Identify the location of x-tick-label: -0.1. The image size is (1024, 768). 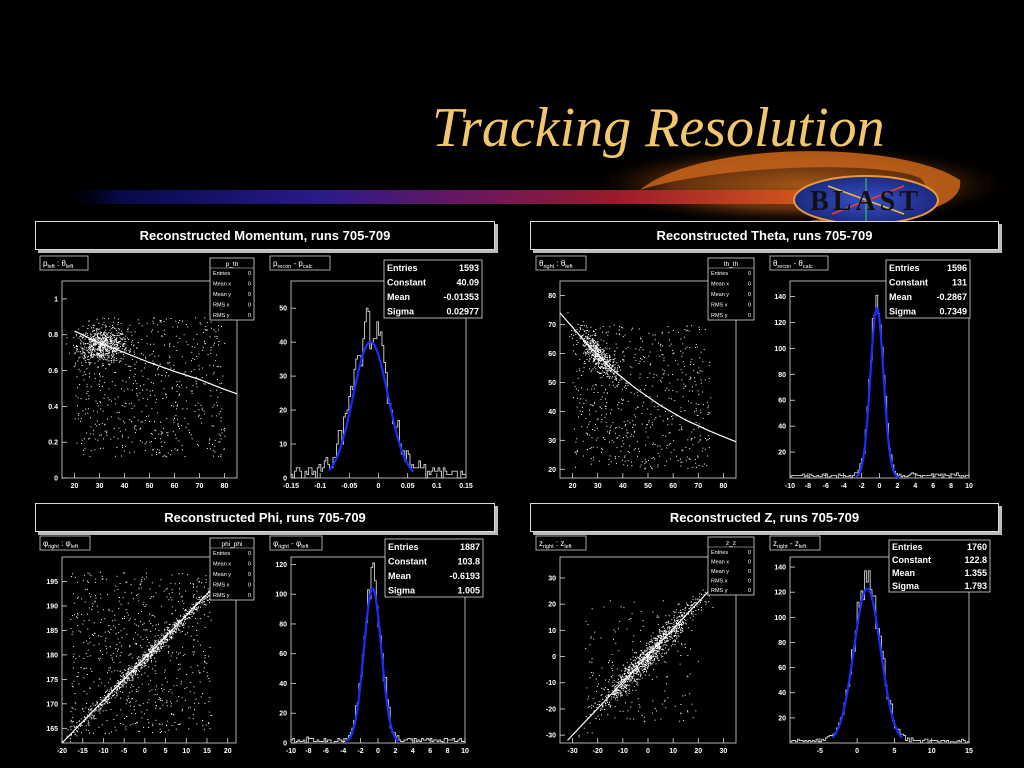
(320, 486).